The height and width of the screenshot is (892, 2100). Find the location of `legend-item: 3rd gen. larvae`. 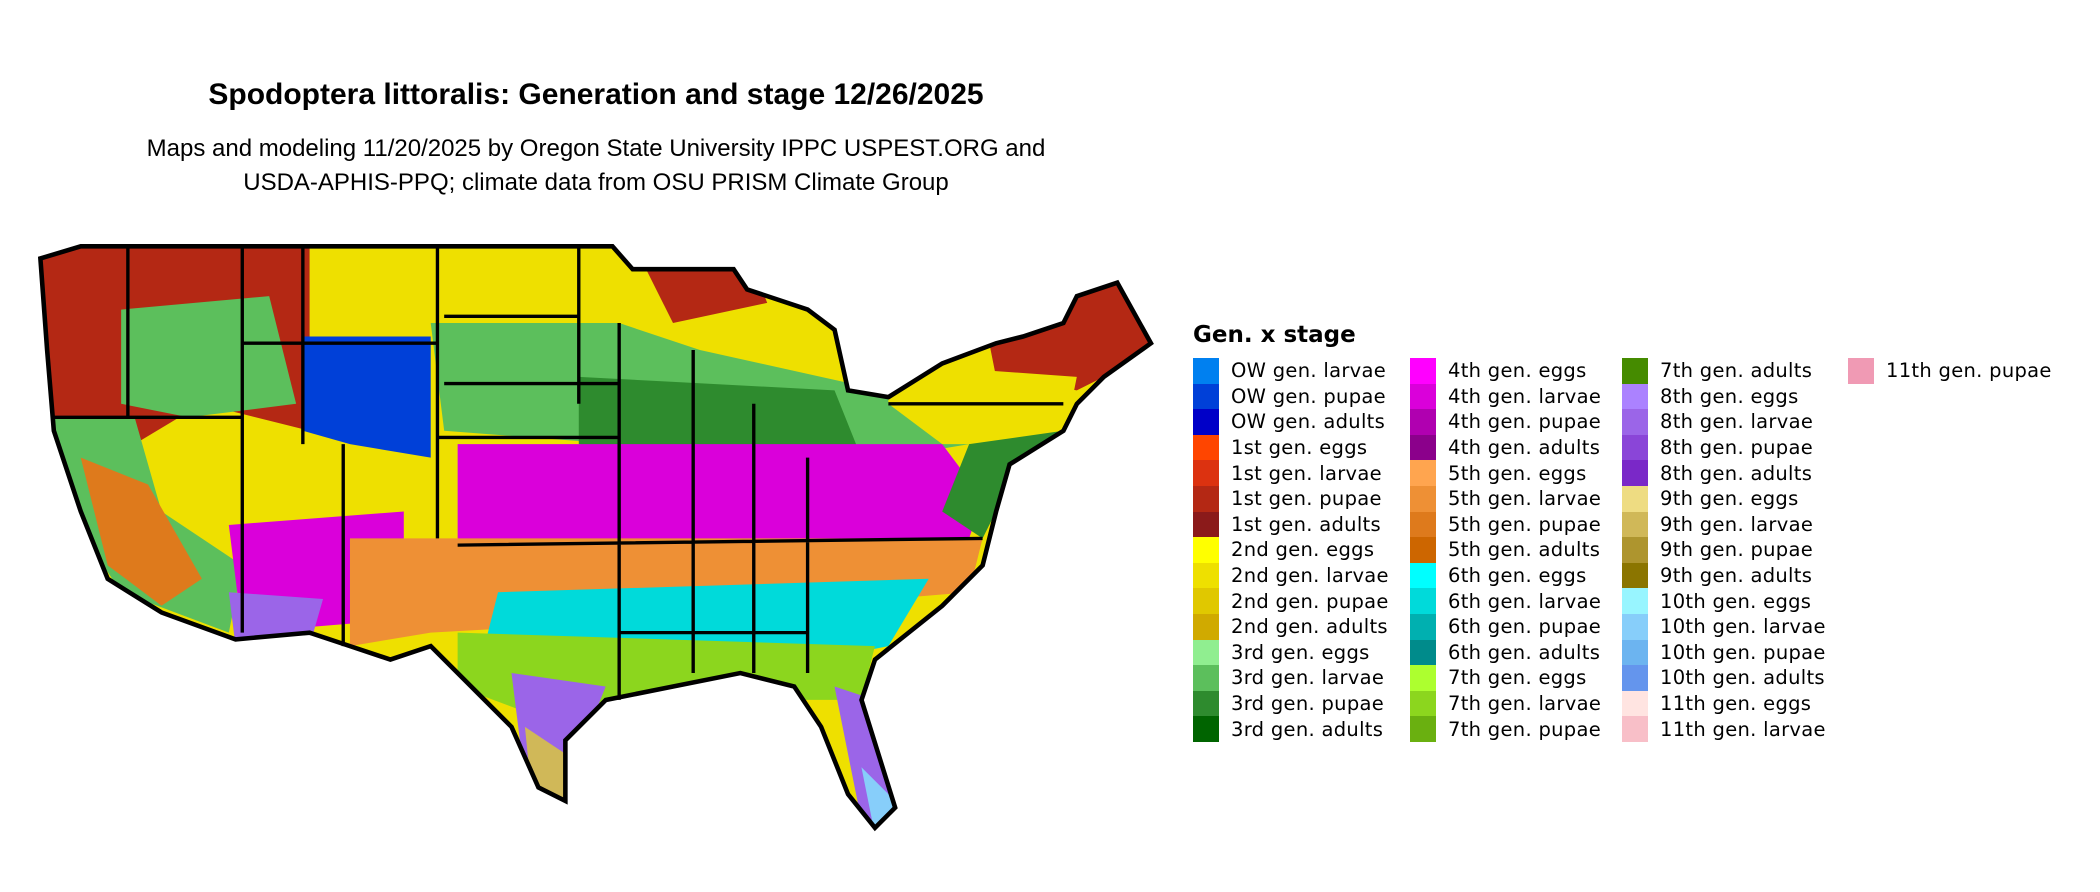

legend-item: 3rd gen. larvae is located at coordinates (1291, 678).